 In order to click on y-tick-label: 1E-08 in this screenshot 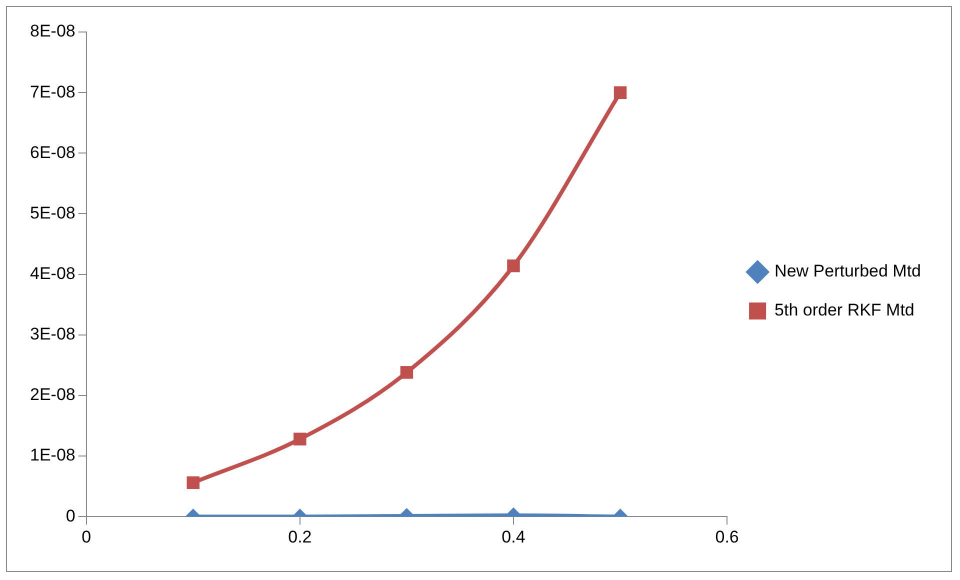, I will do `click(53, 455)`.